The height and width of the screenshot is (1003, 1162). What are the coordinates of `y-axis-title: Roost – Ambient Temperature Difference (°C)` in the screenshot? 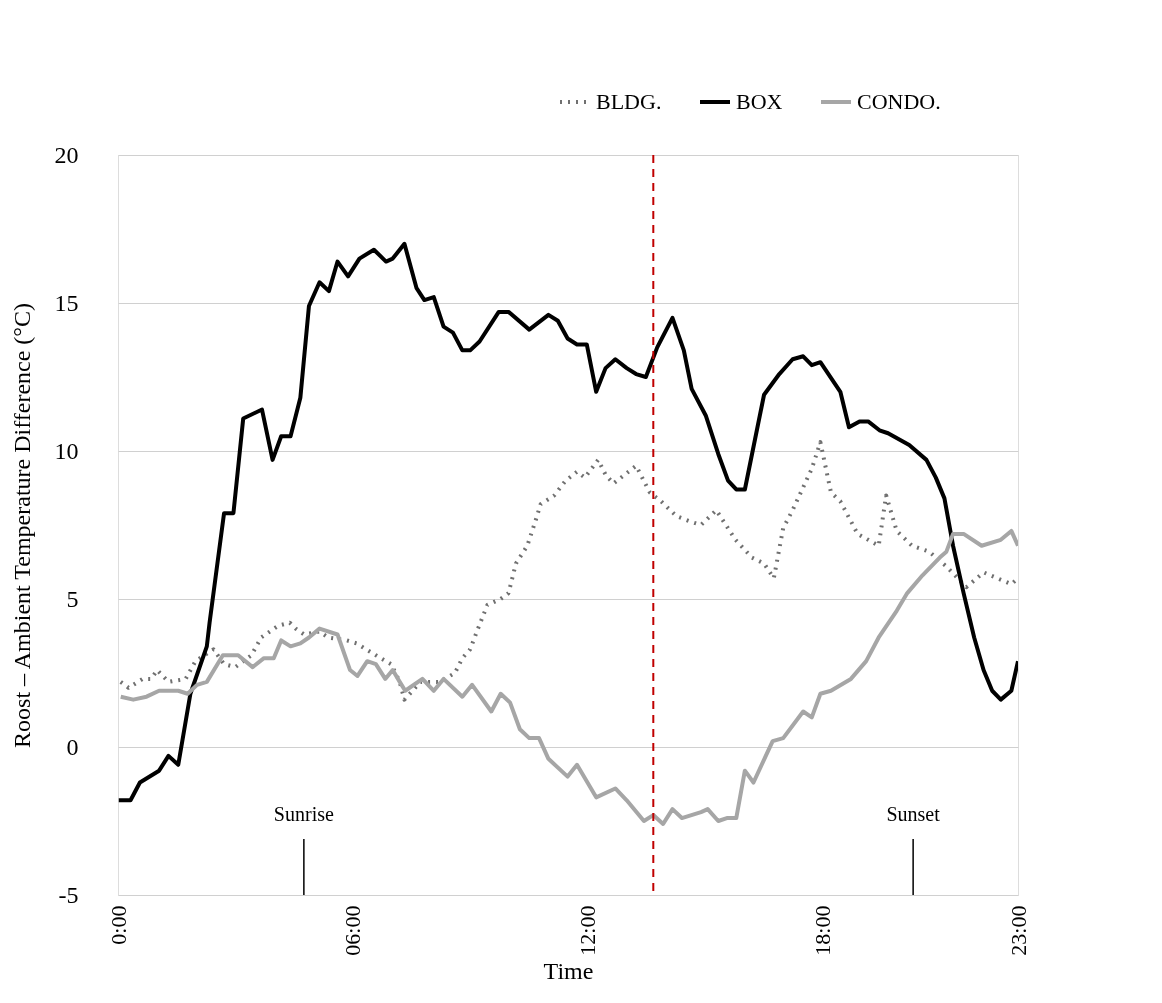 It's located at (21, 525).